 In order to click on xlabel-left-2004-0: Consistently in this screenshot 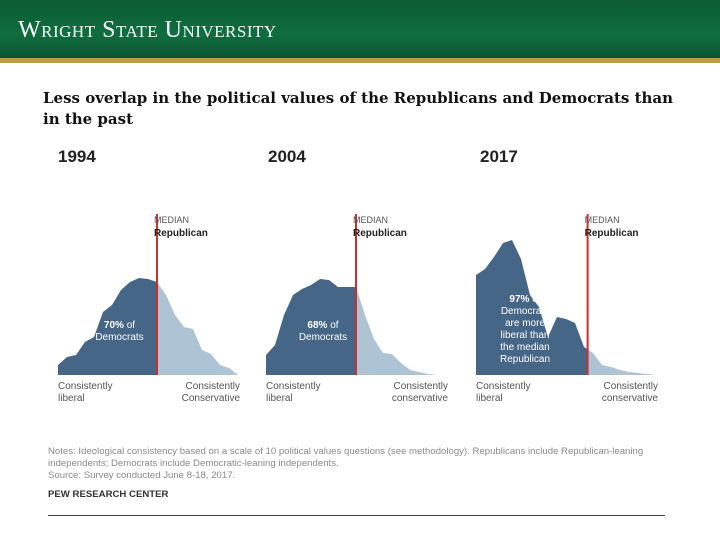, I will do `click(293, 386)`.